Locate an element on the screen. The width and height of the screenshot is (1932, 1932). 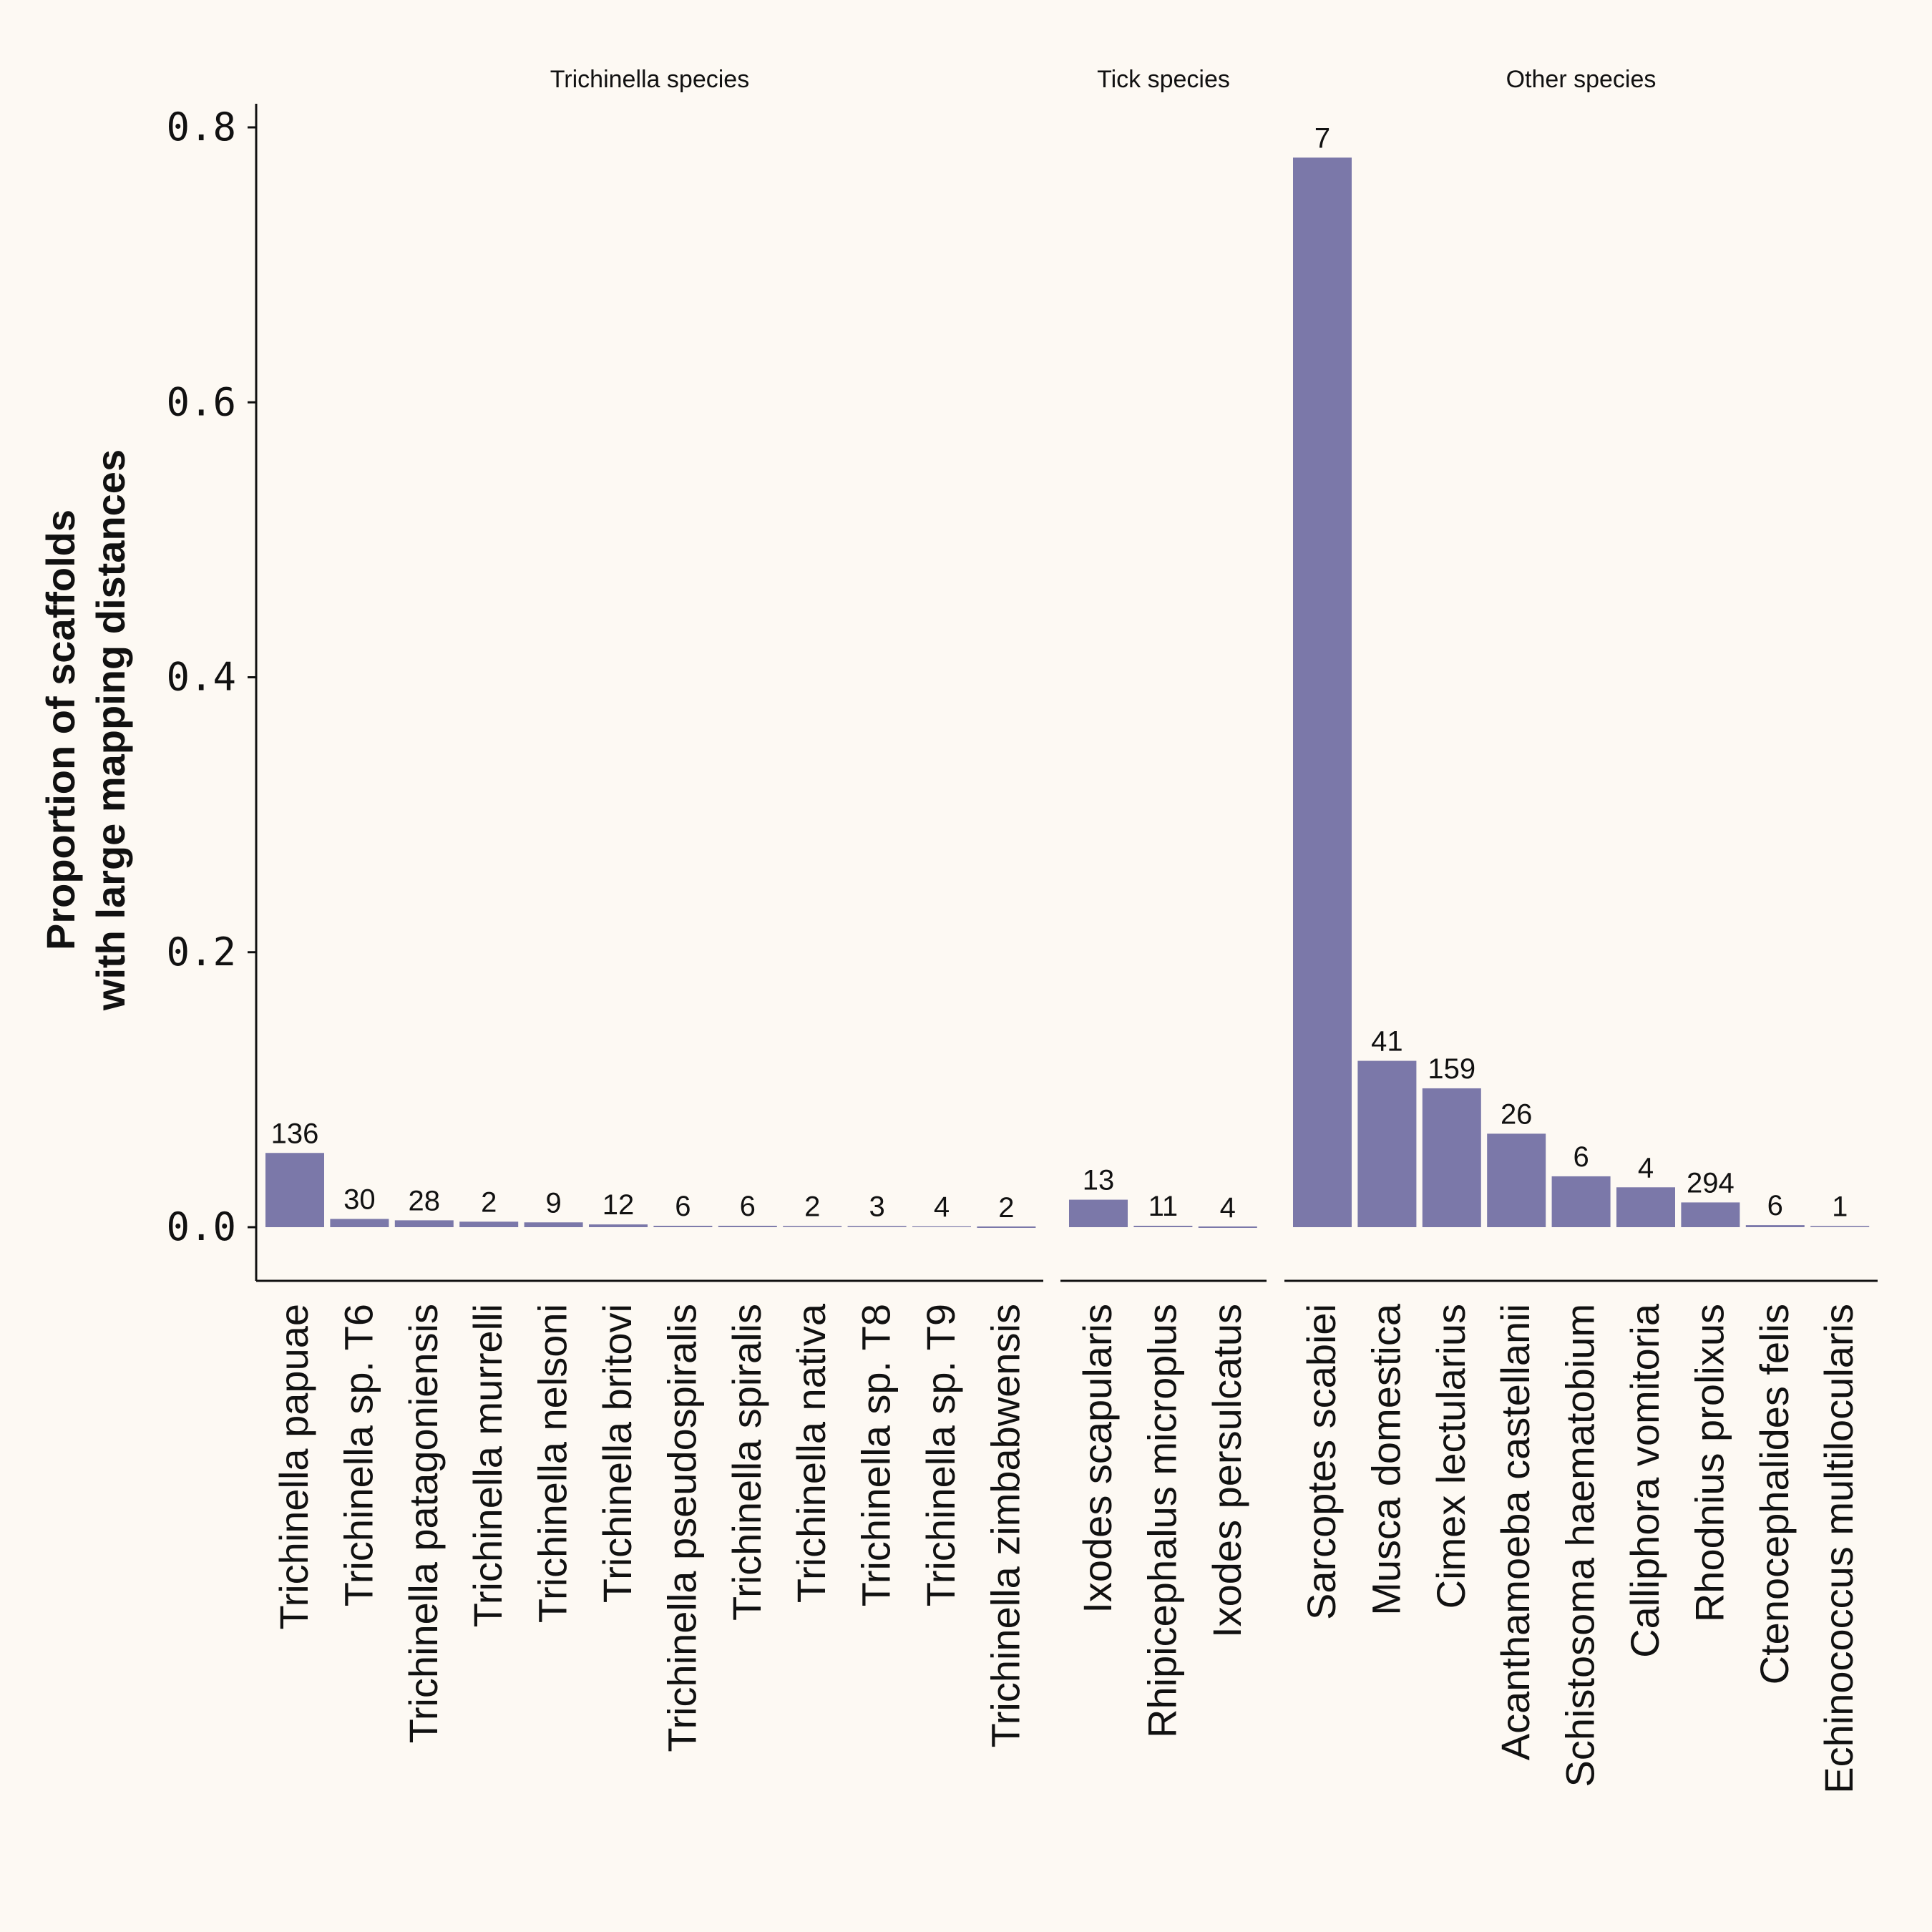
y-axis-ticks: 0.0 0.2 0.4 0.6 0.8 is located at coordinates (211, 676).